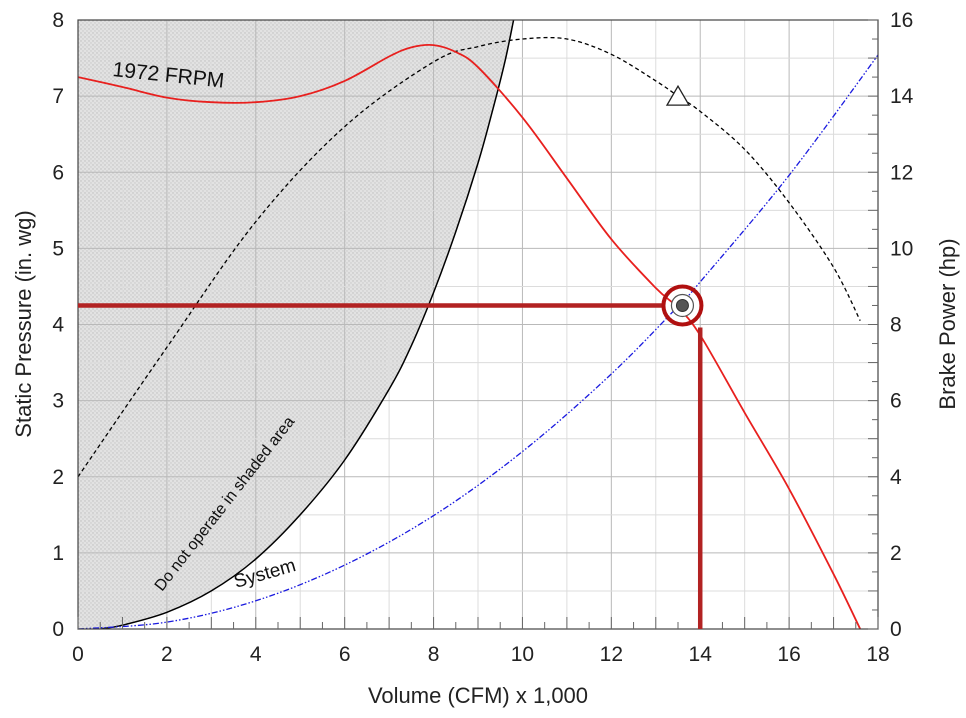 The height and width of the screenshot is (718, 966). Describe the element at coordinates (901, 248) in the screenshot. I see `y-right-tick-label: 10` at that location.